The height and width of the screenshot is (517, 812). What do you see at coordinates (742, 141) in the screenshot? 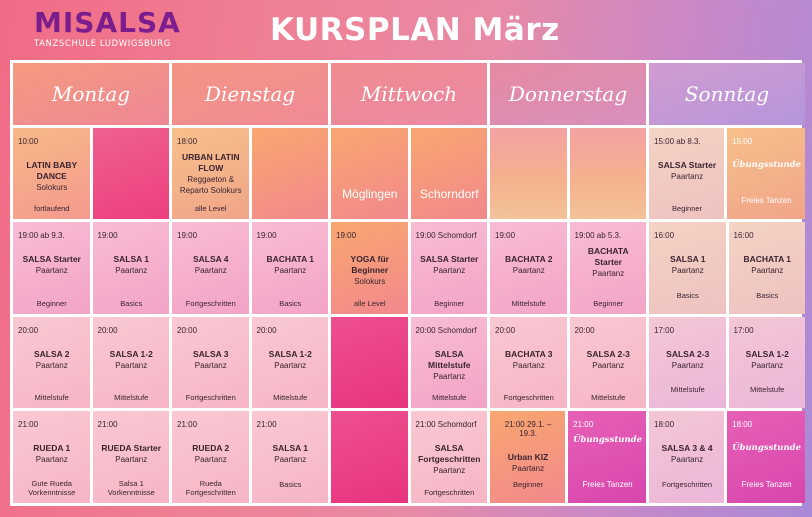
I see `course-time: 15:00` at bounding box center [742, 141].